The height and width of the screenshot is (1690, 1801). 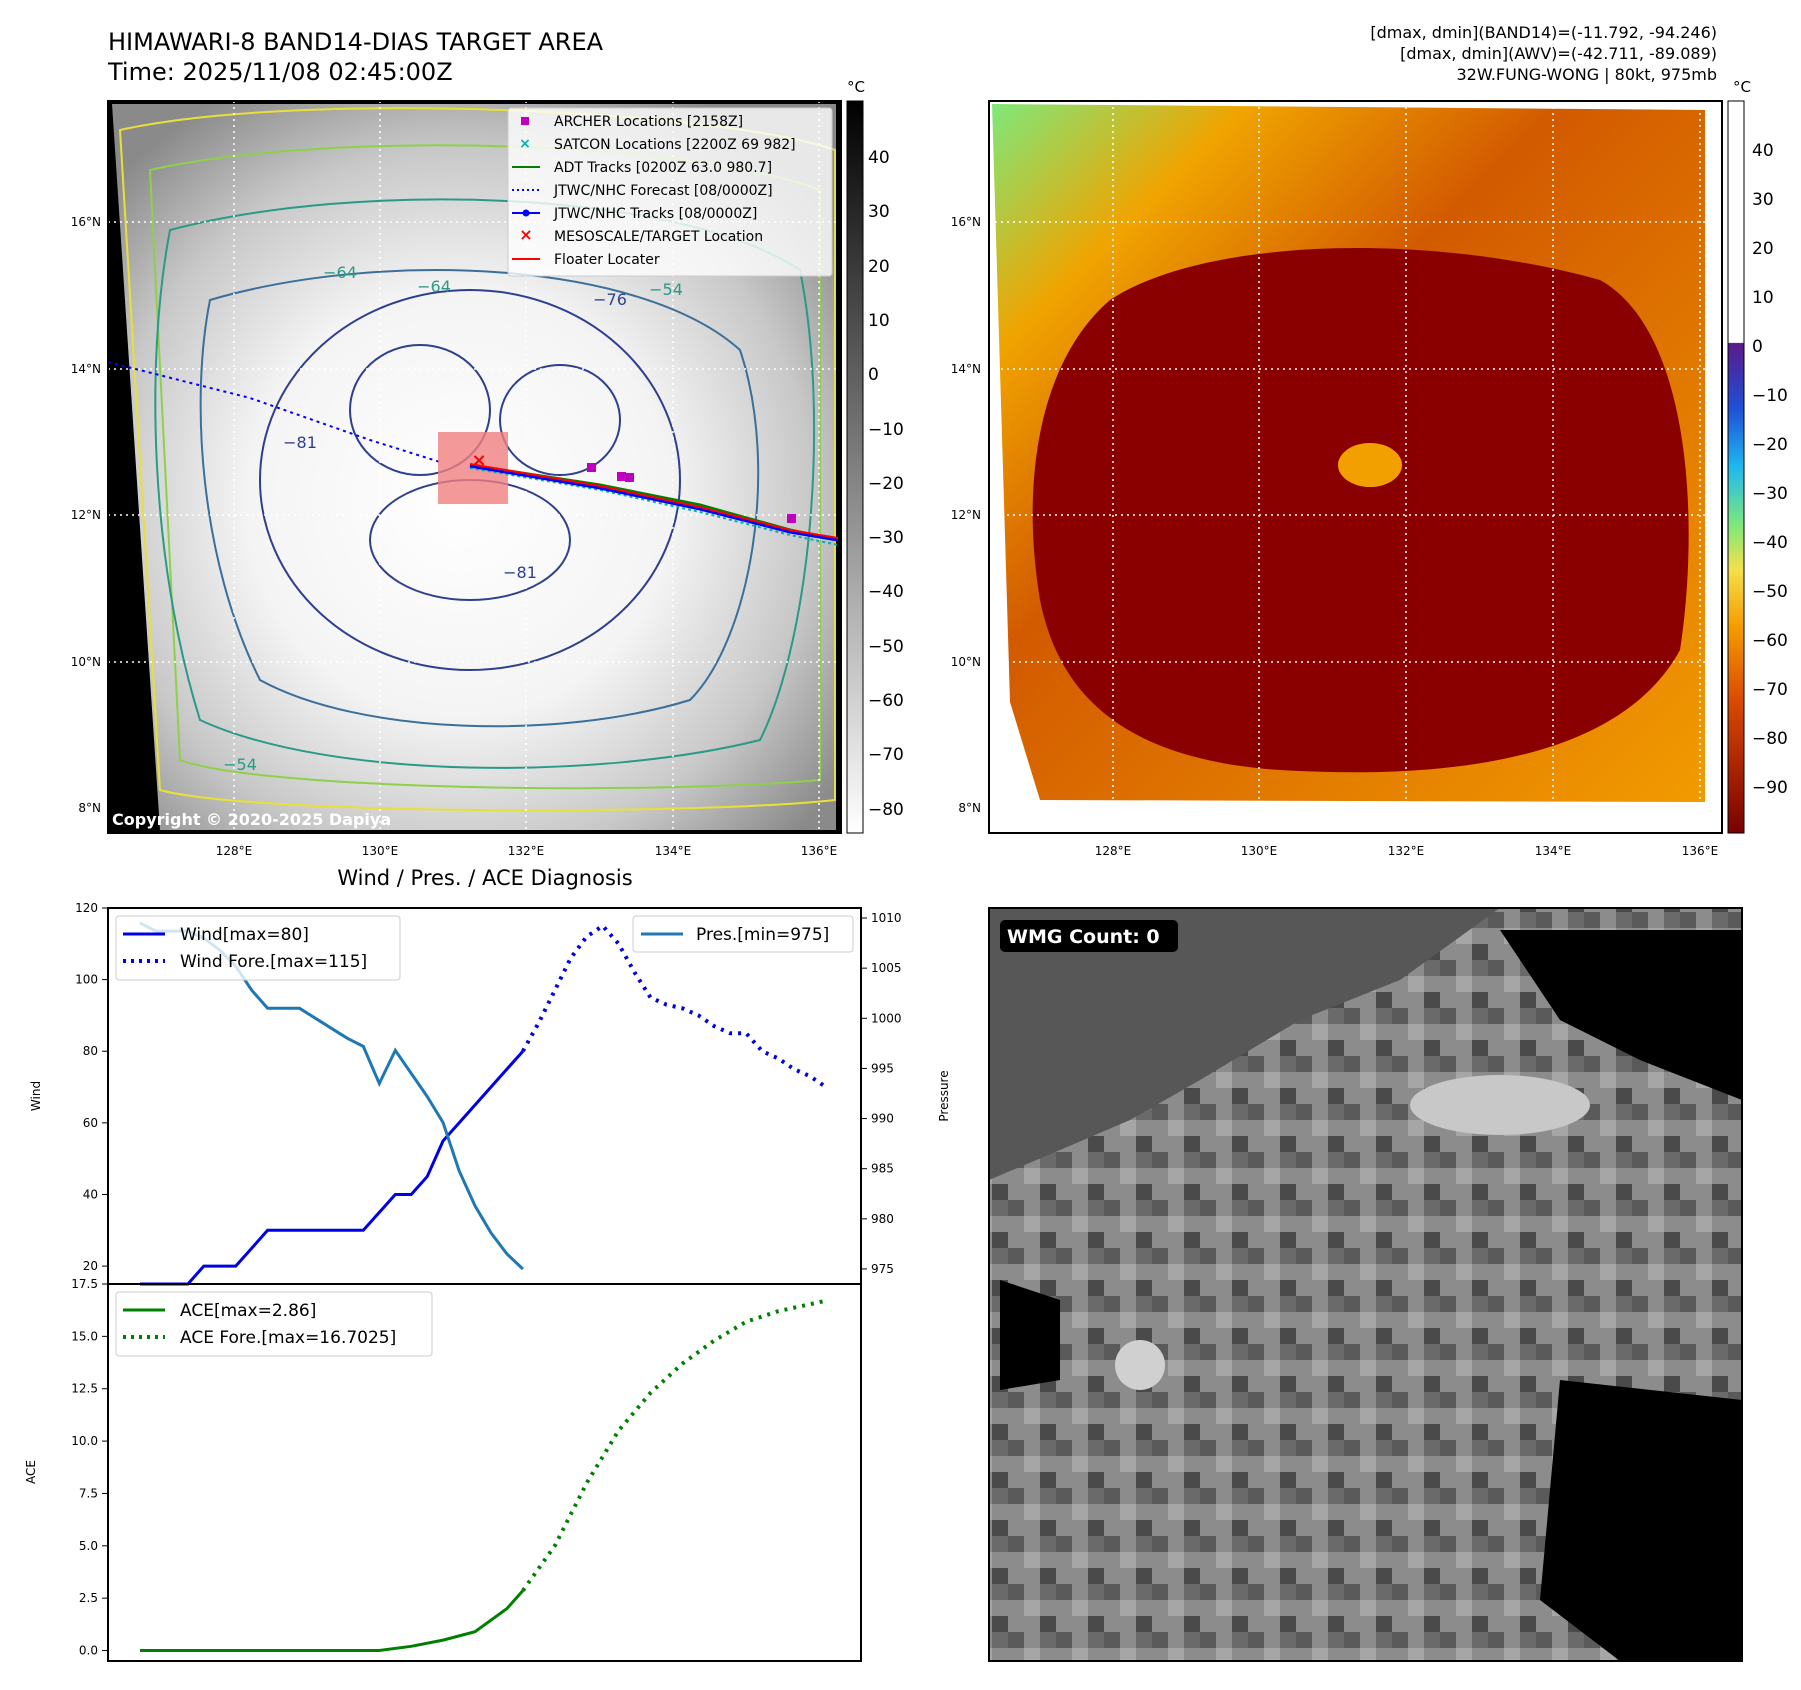 What do you see at coordinates (654, 503) in the screenshot?
I see `jtwc-track` at bounding box center [654, 503].